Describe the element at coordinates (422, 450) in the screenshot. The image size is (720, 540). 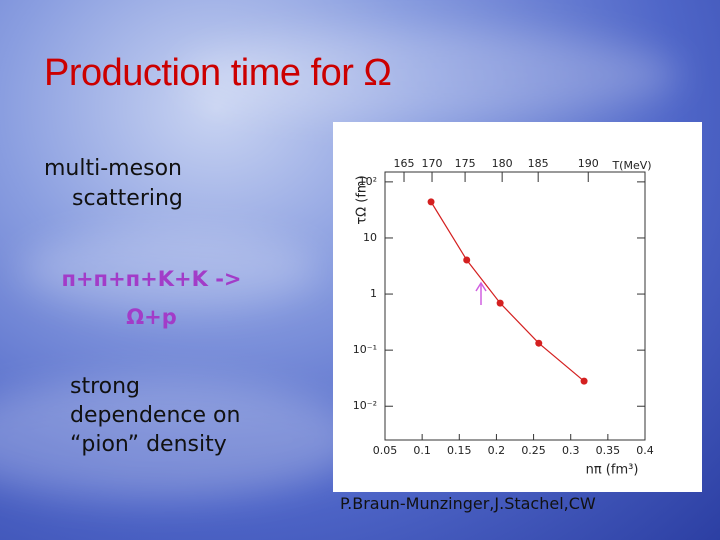
I see `x-tick-label: 0.1` at that location.